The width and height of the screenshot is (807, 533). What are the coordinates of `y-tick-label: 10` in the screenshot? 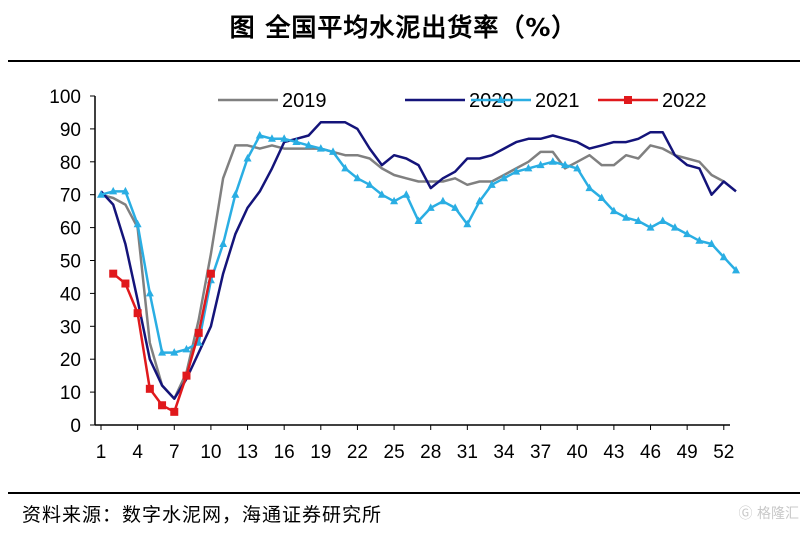 It's located at (70, 393).